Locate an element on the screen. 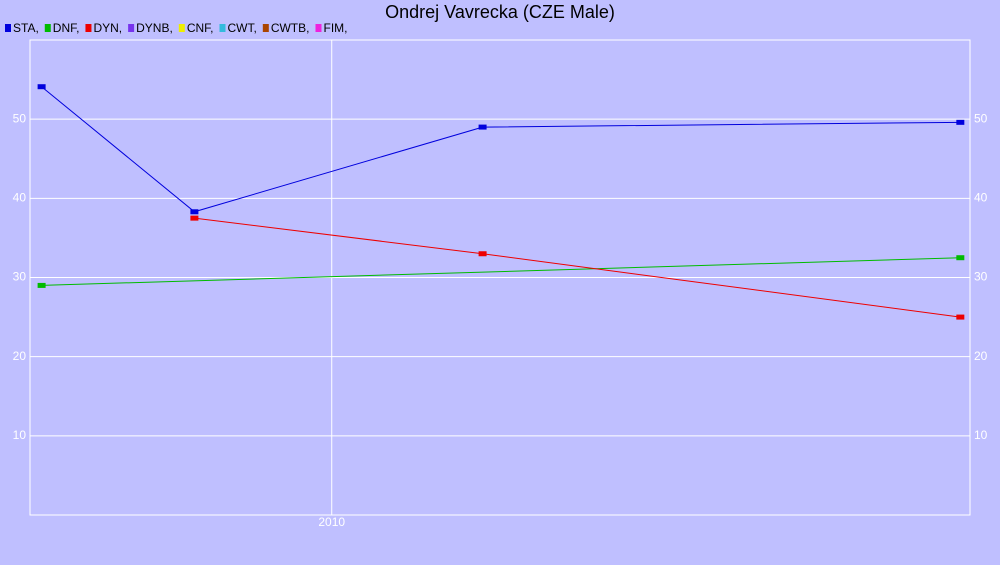 This screenshot has height=565, width=1000. y2-tick-label: 50 is located at coordinates (981, 118).